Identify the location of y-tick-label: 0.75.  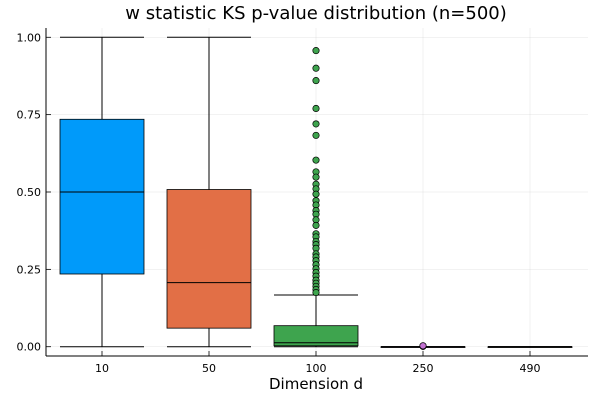
(29, 115).